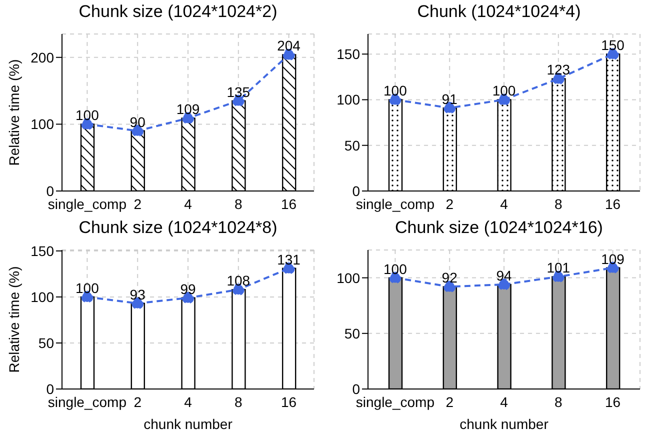  Describe the element at coordinates (238, 92) in the screenshot. I see `data-label: 135` at that location.